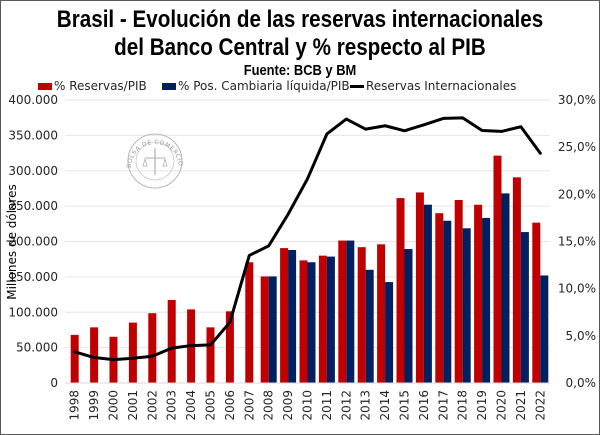  I want to click on legend-item-reservas-internacionales: Reservas Internacionales, so click(433, 86).